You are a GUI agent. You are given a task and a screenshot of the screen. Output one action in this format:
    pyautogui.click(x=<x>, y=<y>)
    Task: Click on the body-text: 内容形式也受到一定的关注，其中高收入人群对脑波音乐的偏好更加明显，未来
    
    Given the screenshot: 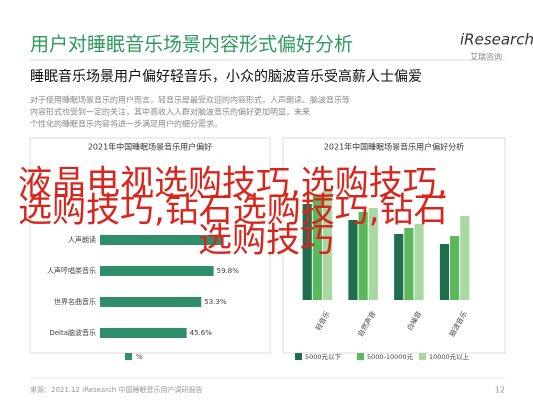 What is the action you would take?
    pyautogui.click(x=170, y=112)
    